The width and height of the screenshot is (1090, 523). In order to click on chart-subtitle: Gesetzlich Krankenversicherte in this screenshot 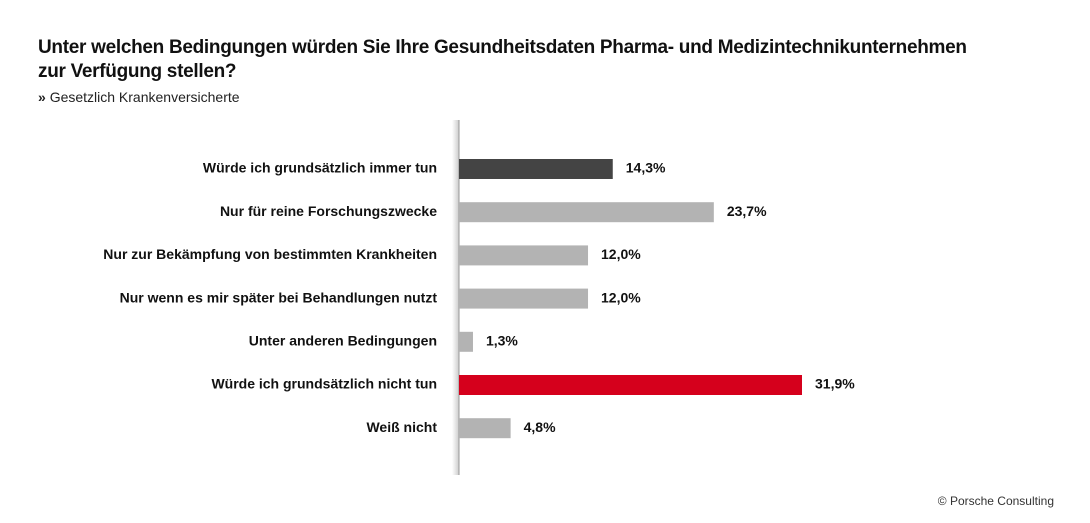, I will do `click(144, 97)`.